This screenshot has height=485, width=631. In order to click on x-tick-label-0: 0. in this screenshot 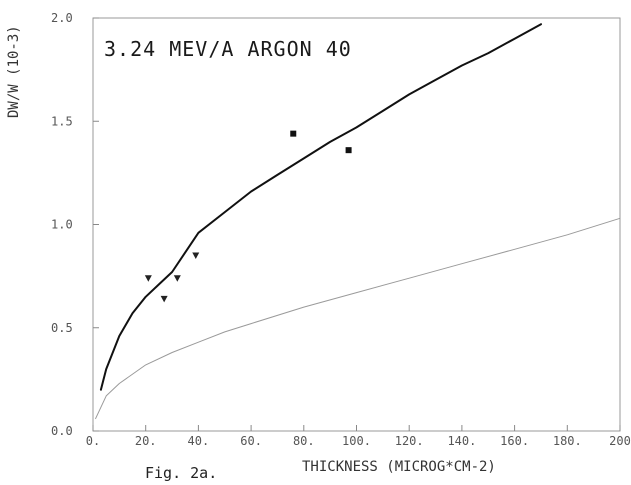, I will do `click(93, 441)`.